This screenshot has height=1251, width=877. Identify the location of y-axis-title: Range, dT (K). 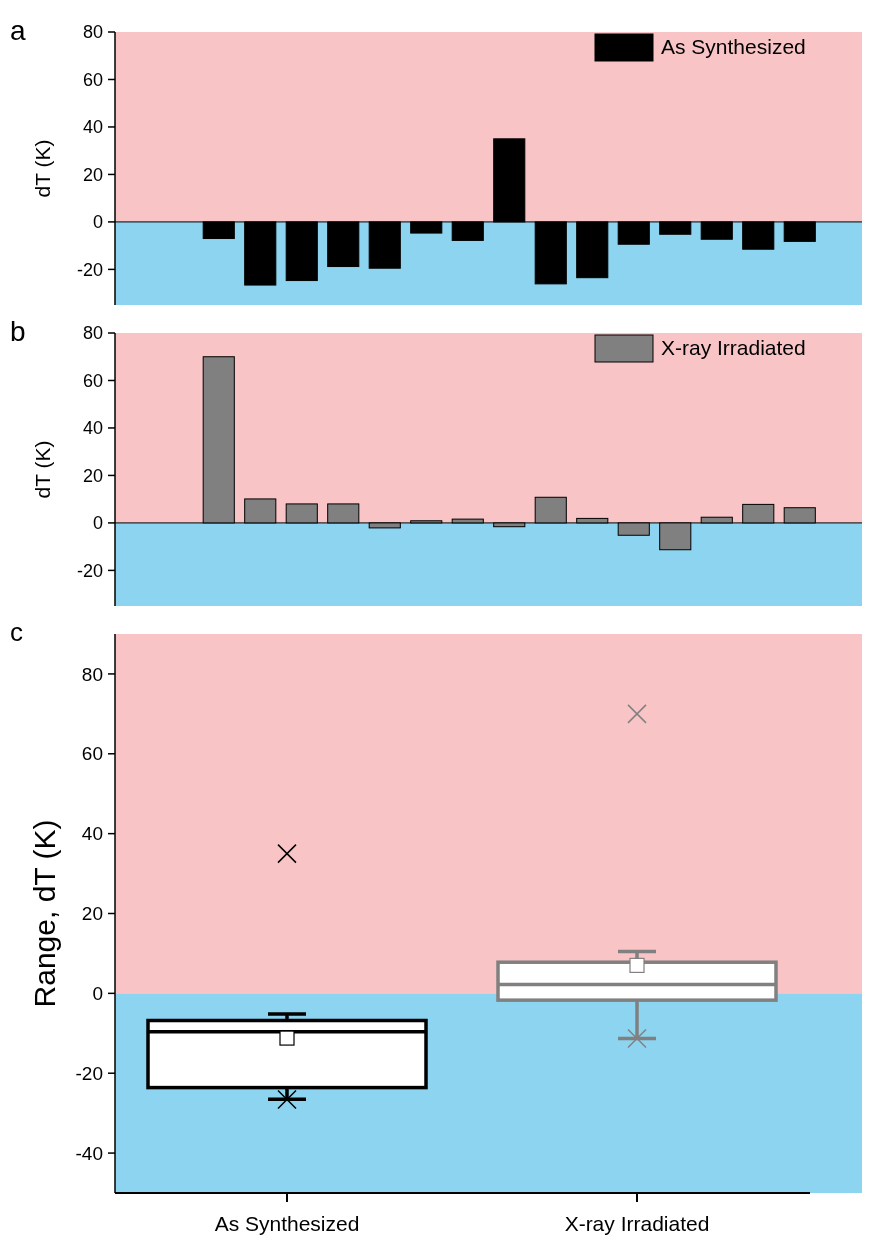
(44, 913).